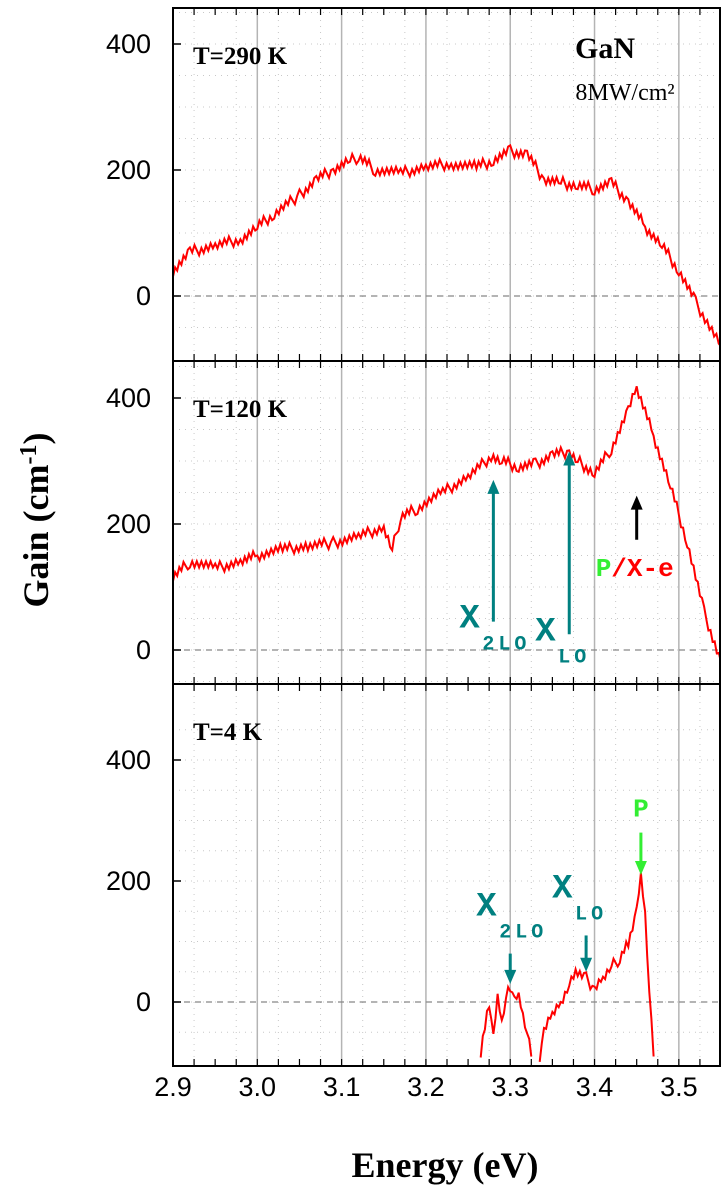 The image size is (721, 1195). Describe the element at coordinates (240, 56) in the screenshot. I see `panel-label: T=290 K` at that location.